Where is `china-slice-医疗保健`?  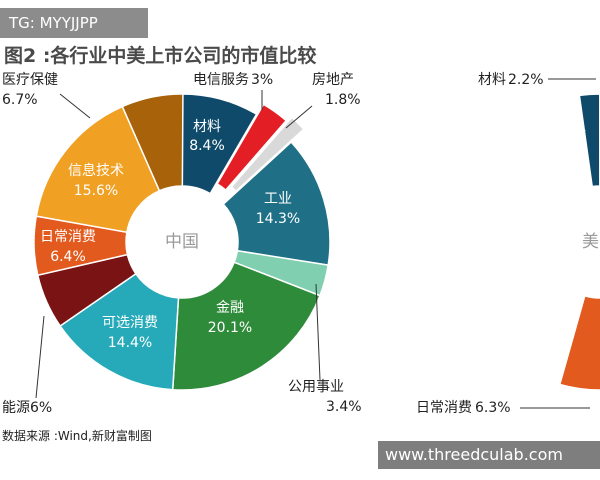 china-slice-医疗保健 is located at coordinates (152, 142).